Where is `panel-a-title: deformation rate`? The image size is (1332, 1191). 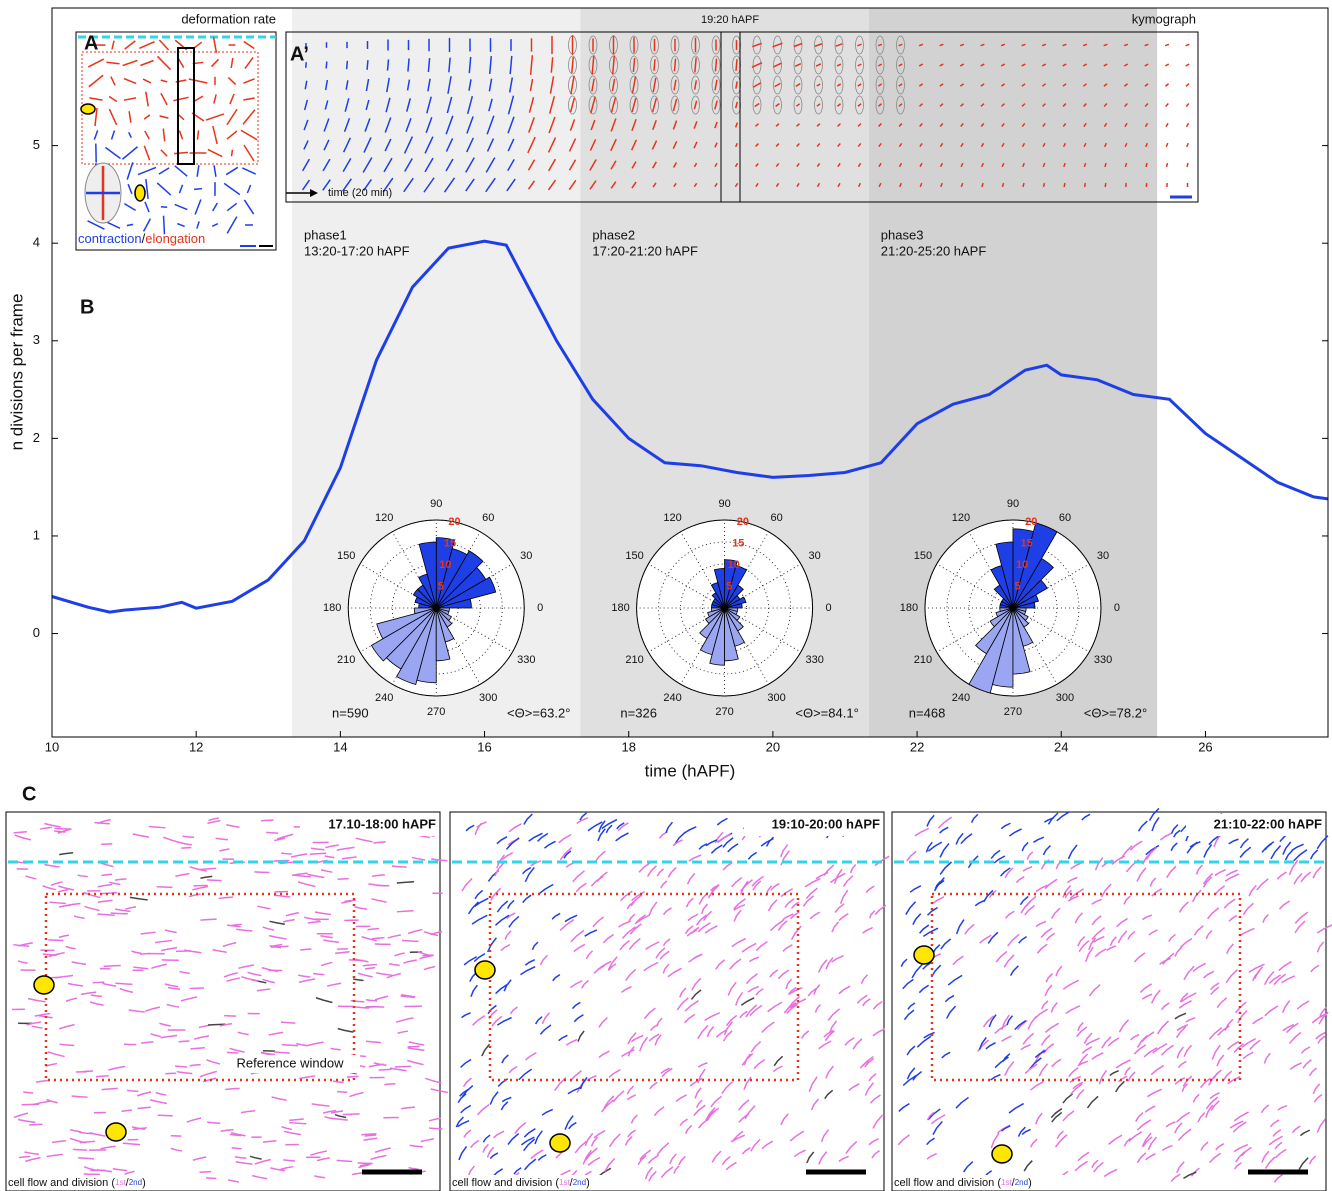 panel-a-title: deformation rate is located at coordinates (228, 18).